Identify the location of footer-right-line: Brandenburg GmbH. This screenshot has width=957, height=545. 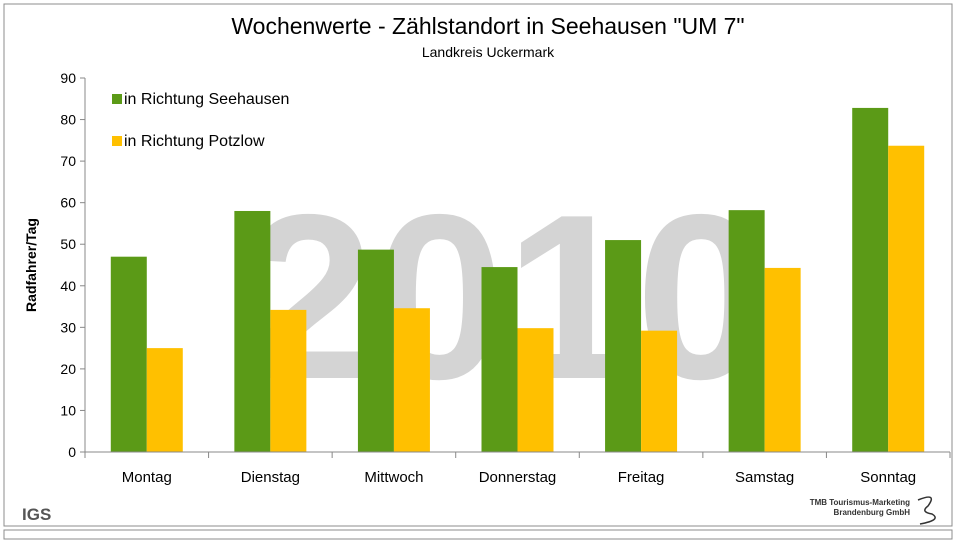
(872, 512).